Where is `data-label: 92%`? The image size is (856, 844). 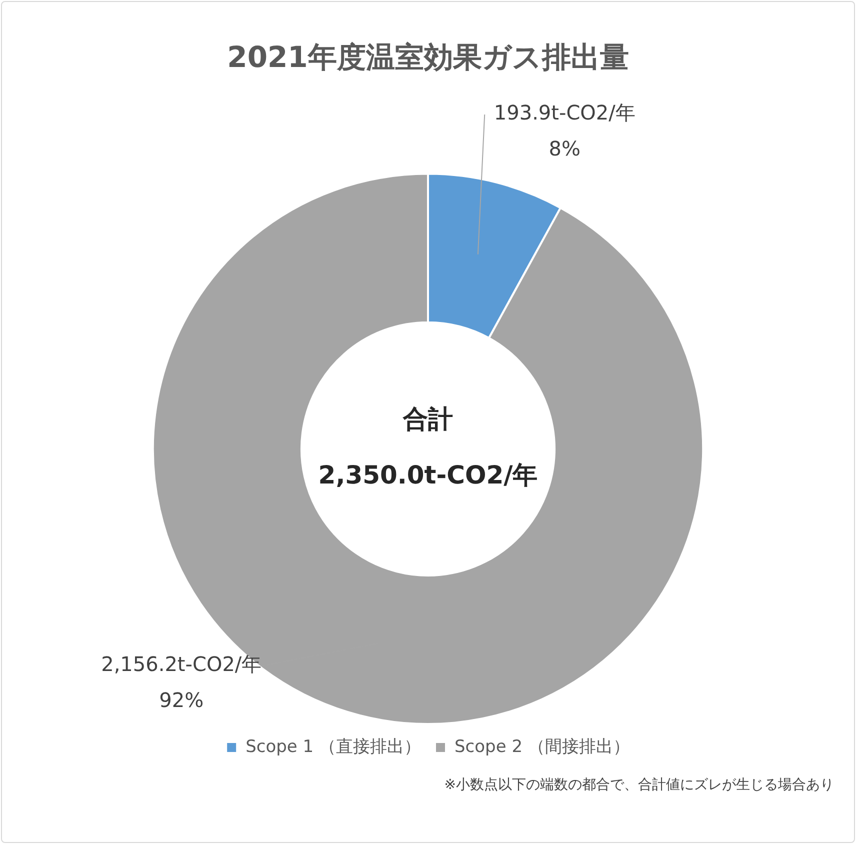 data-label: 92% is located at coordinates (181, 700).